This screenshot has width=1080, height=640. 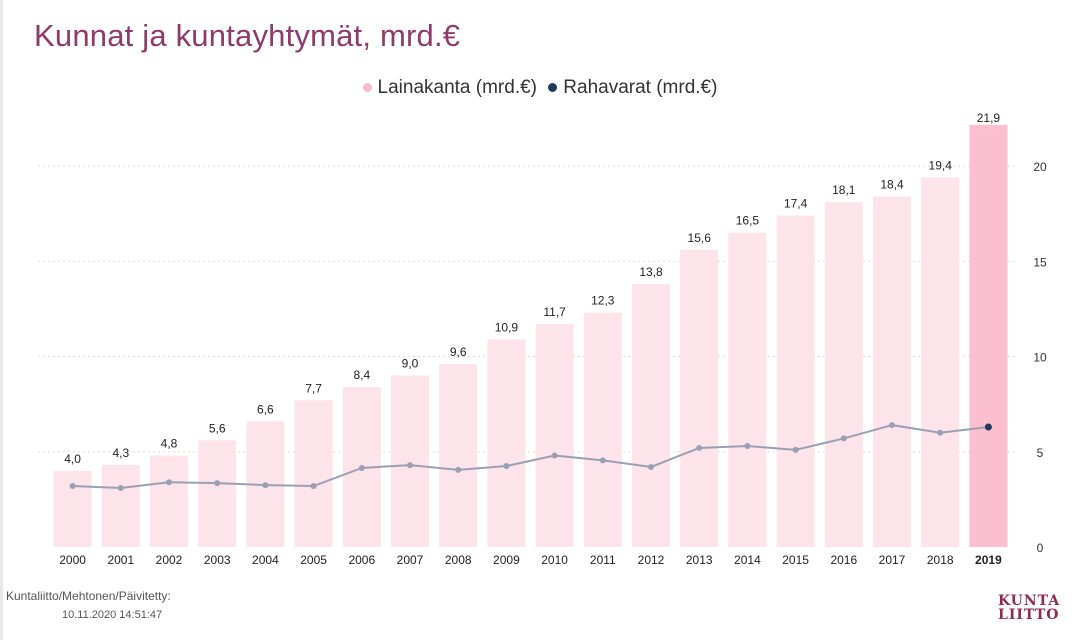 What do you see at coordinates (169, 560) in the screenshot?
I see `x-tick-label: 2002` at bounding box center [169, 560].